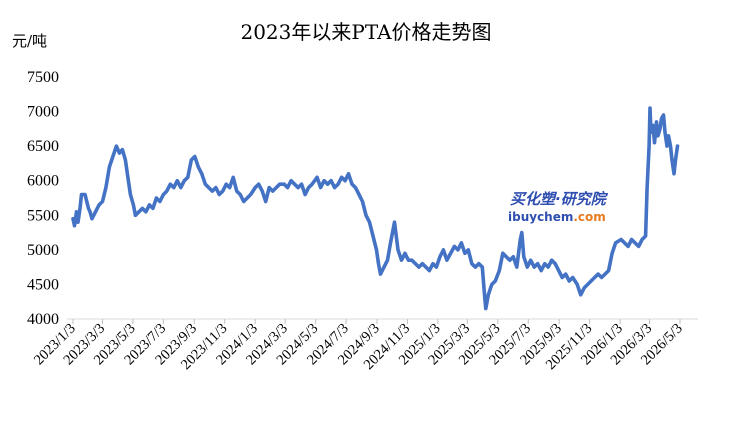  I want to click on y-tick-label: 7500, so click(43, 77).